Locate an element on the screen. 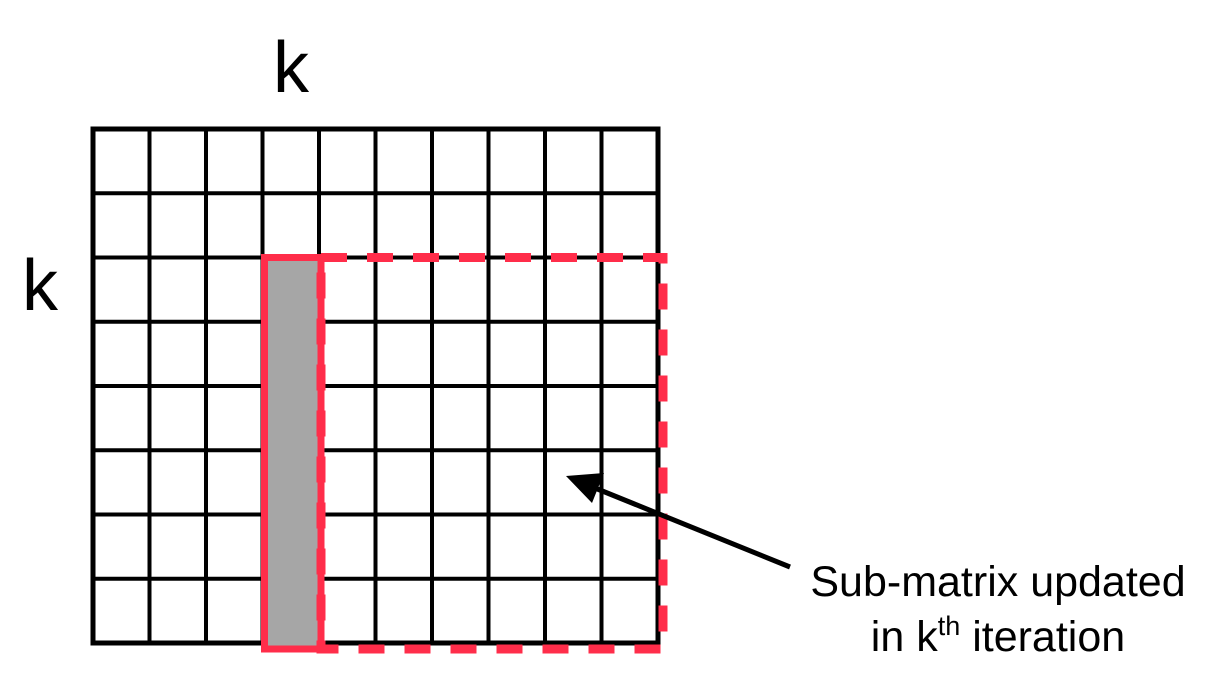  annotation-line-2: in kth iteration is located at coordinates (998, 636).